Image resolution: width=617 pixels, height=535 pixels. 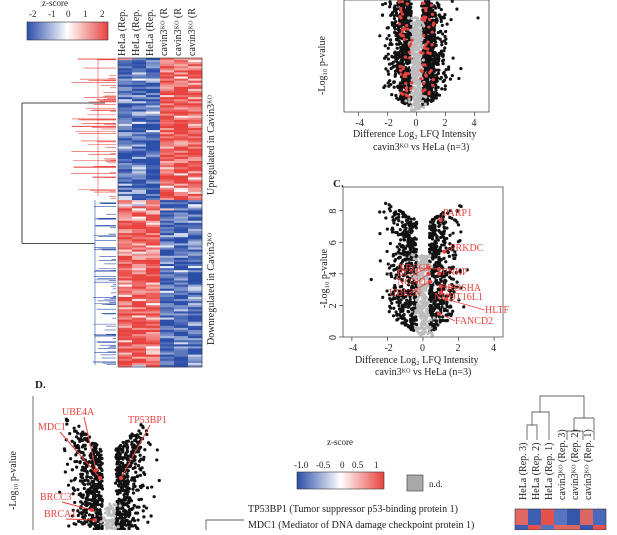 I want to click on hm-bot-cell, so click(x=560, y=517).